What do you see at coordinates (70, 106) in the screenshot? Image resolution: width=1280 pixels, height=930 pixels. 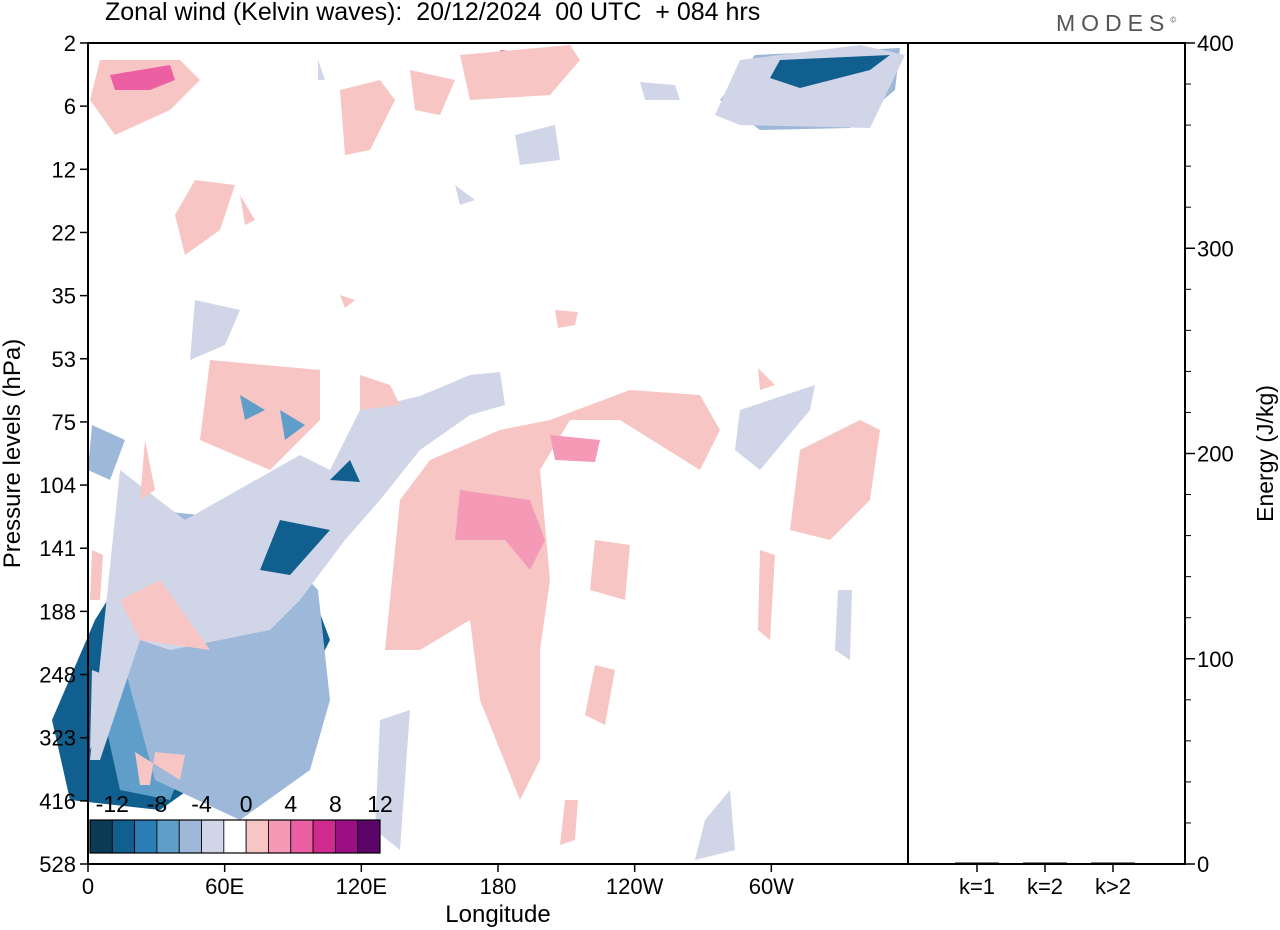 I see `y-tick-label: 6` at bounding box center [70, 106].